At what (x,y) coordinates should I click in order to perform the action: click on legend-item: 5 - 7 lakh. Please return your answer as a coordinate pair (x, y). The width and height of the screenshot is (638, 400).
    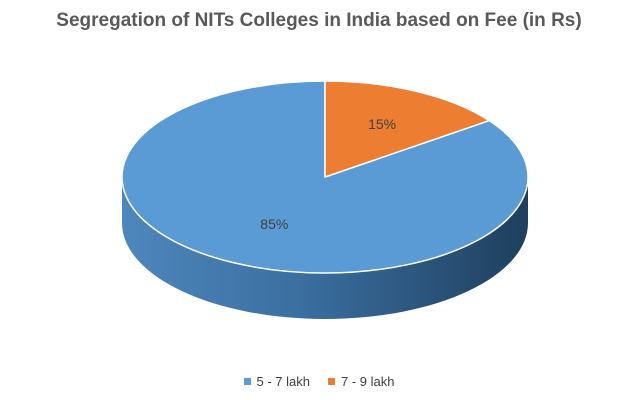
    Looking at the image, I should click on (276, 381).